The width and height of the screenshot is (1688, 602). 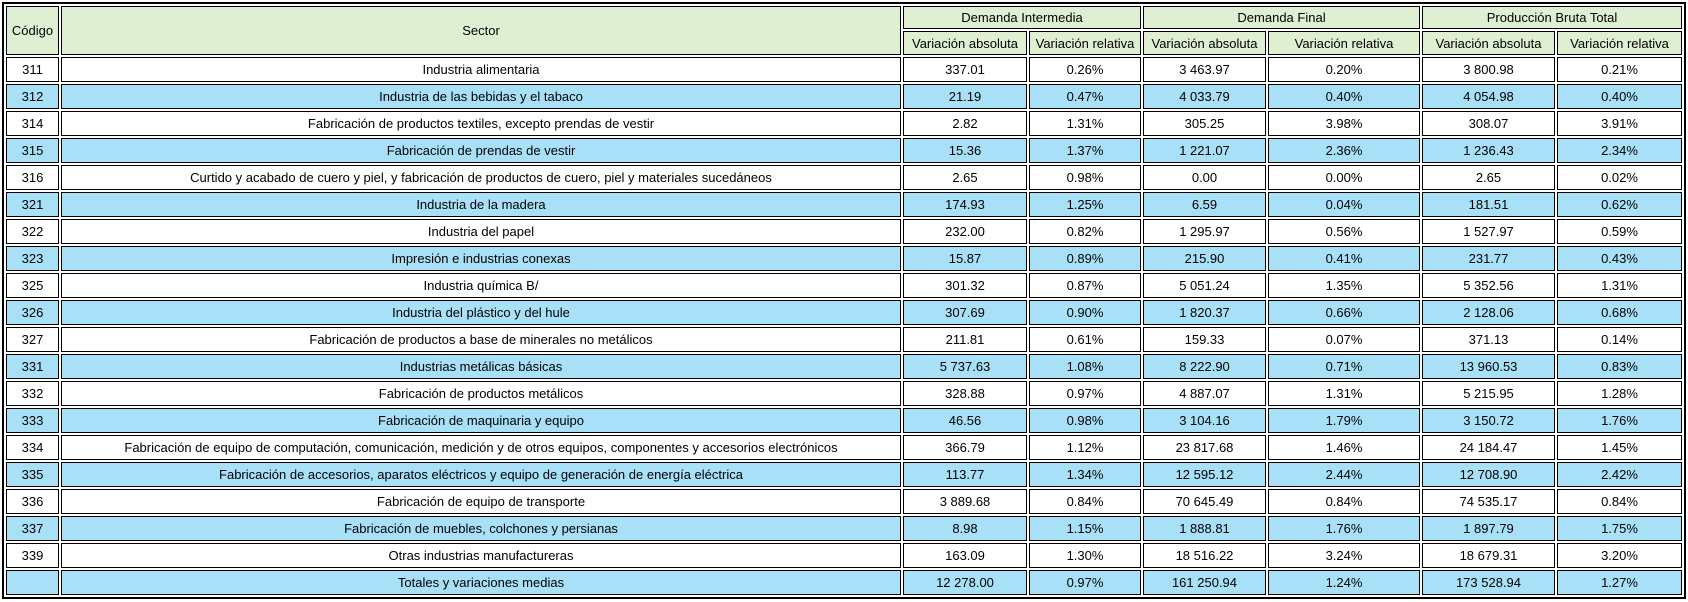 I want to click on value-cell: 0.59%, so click(x=1619, y=231).